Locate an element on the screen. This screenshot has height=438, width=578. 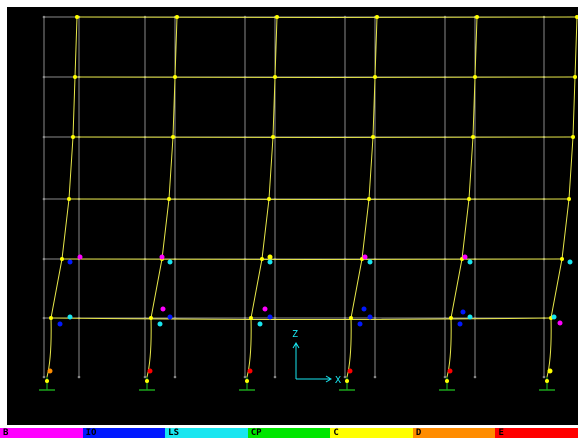
legend-segment-e: E is located at coordinates (536, 433).